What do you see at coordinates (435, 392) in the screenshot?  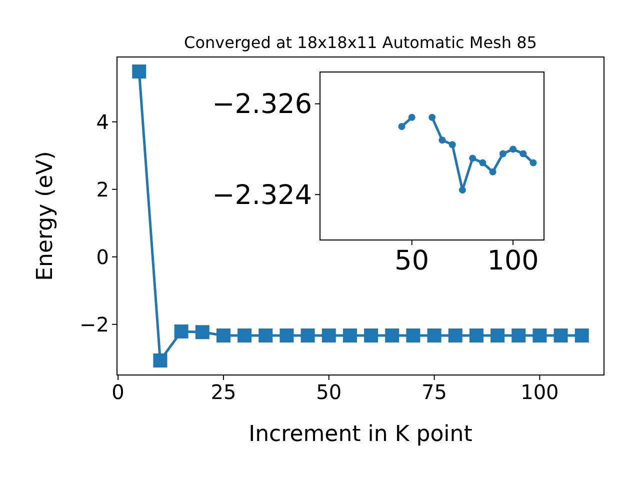 I see `x-tick-label: 75` at bounding box center [435, 392].